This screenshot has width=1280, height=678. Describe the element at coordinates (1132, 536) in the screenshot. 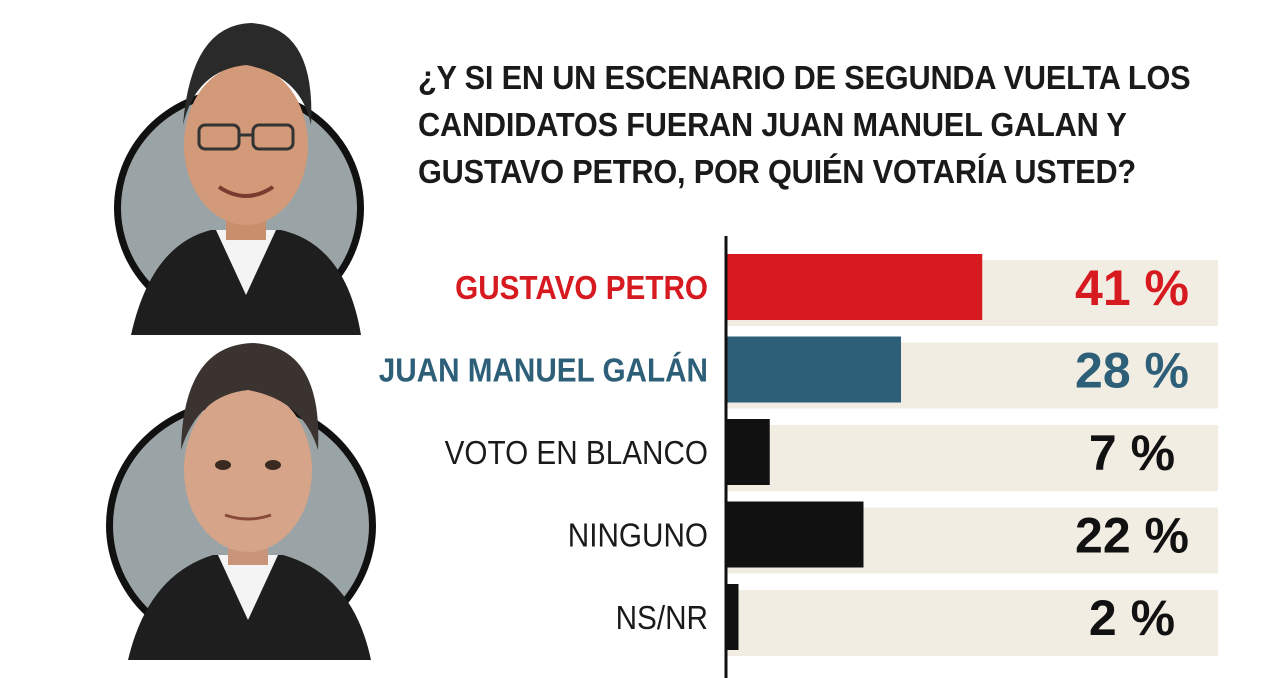

I see `value-label: 22 %` at that location.